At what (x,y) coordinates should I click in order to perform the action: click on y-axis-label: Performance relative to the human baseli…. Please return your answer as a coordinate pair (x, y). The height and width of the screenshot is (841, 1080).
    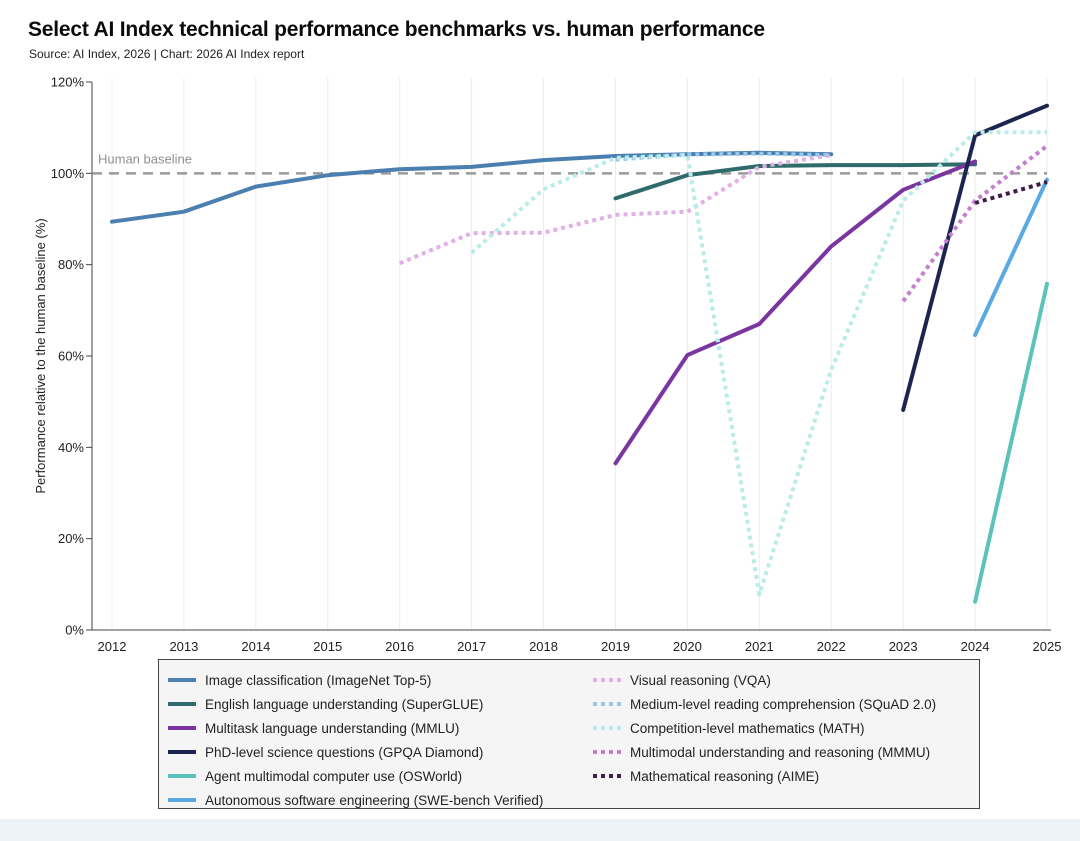
    Looking at the image, I should click on (40, 355).